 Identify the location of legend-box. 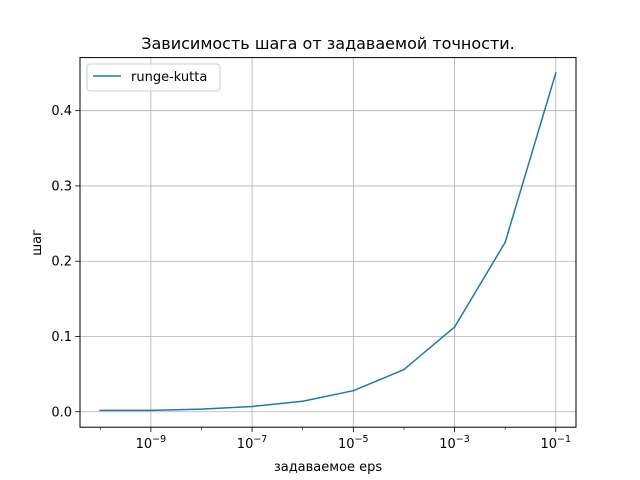
(153, 77).